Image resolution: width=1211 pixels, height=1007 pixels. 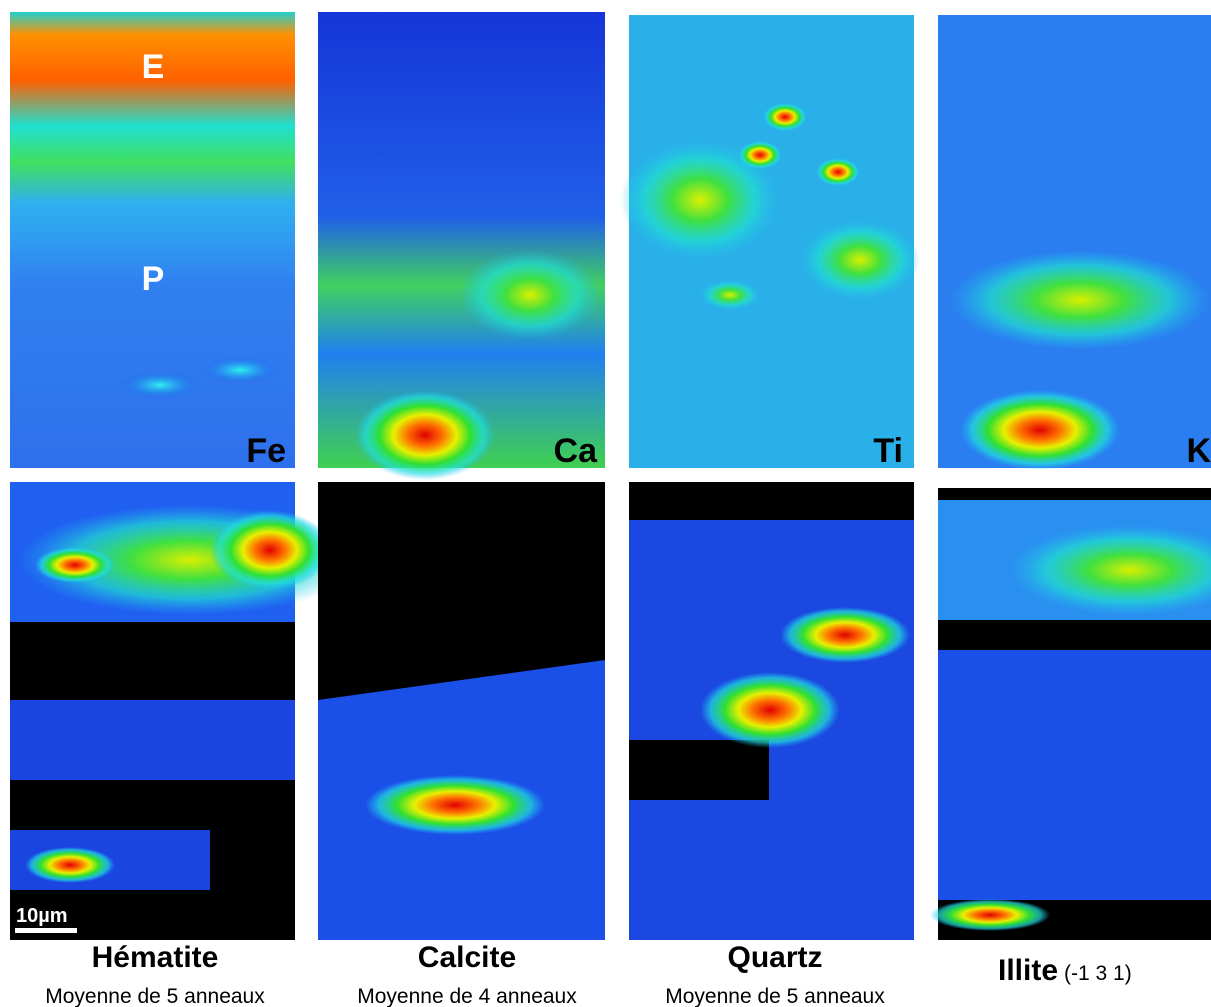 What do you see at coordinates (461, 240) in the screenshot?
I see `map-ca` at bounding box center [461, 240].